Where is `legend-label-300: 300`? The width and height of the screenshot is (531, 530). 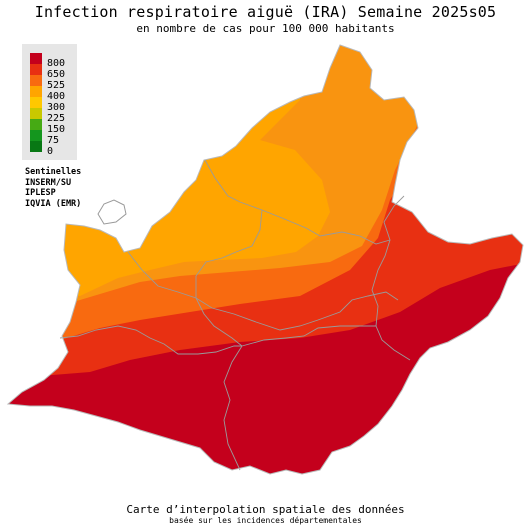
legend-label-300: 300 is located at coordinates (56, 107).